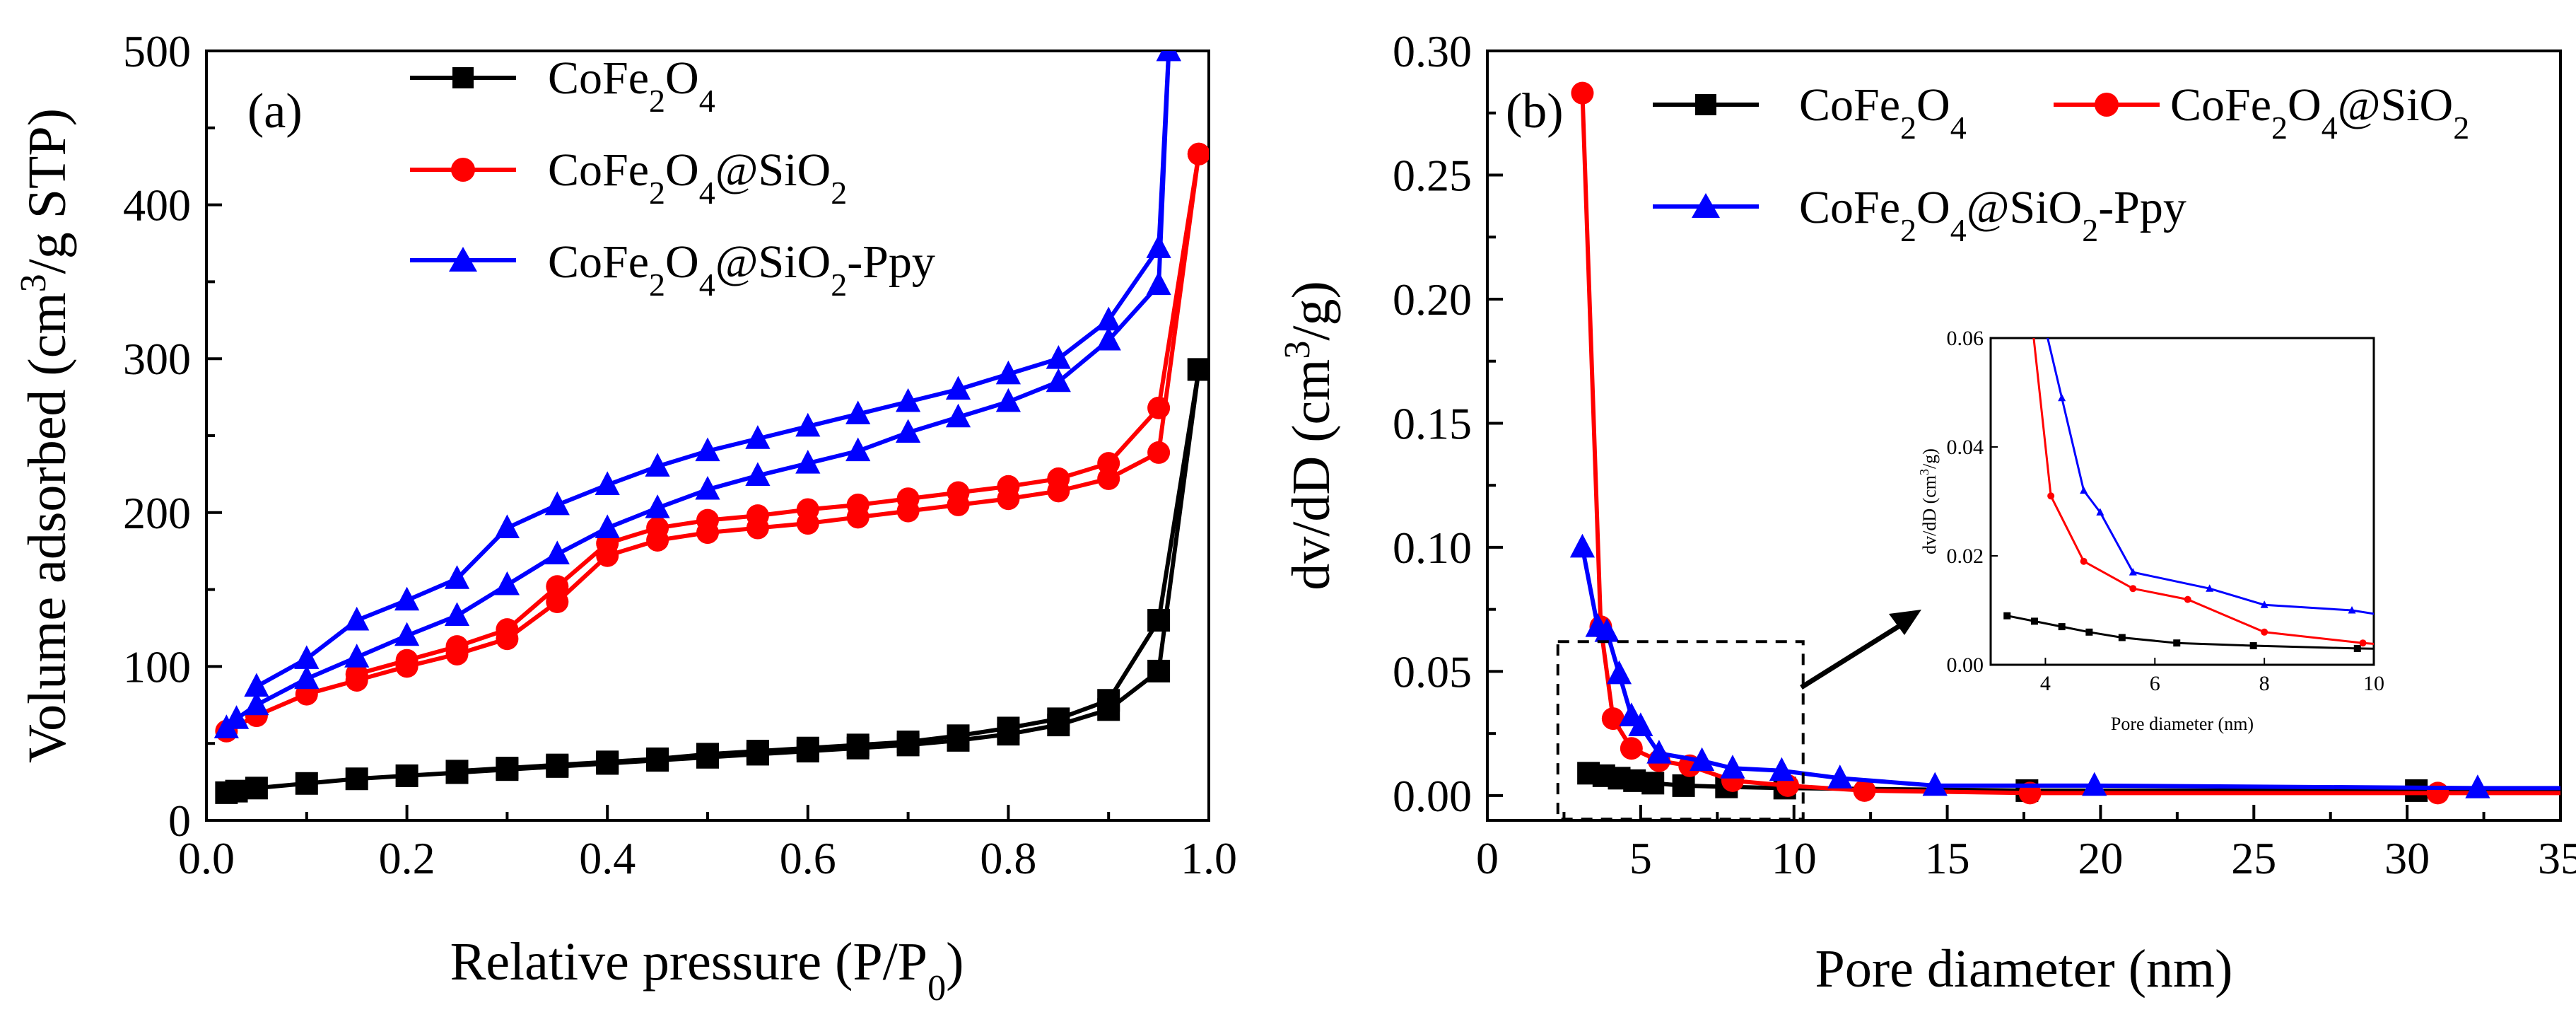  I want to click on y-axis-label-a: Volume adsorbed (cm3/g STP), so click(45, 435).